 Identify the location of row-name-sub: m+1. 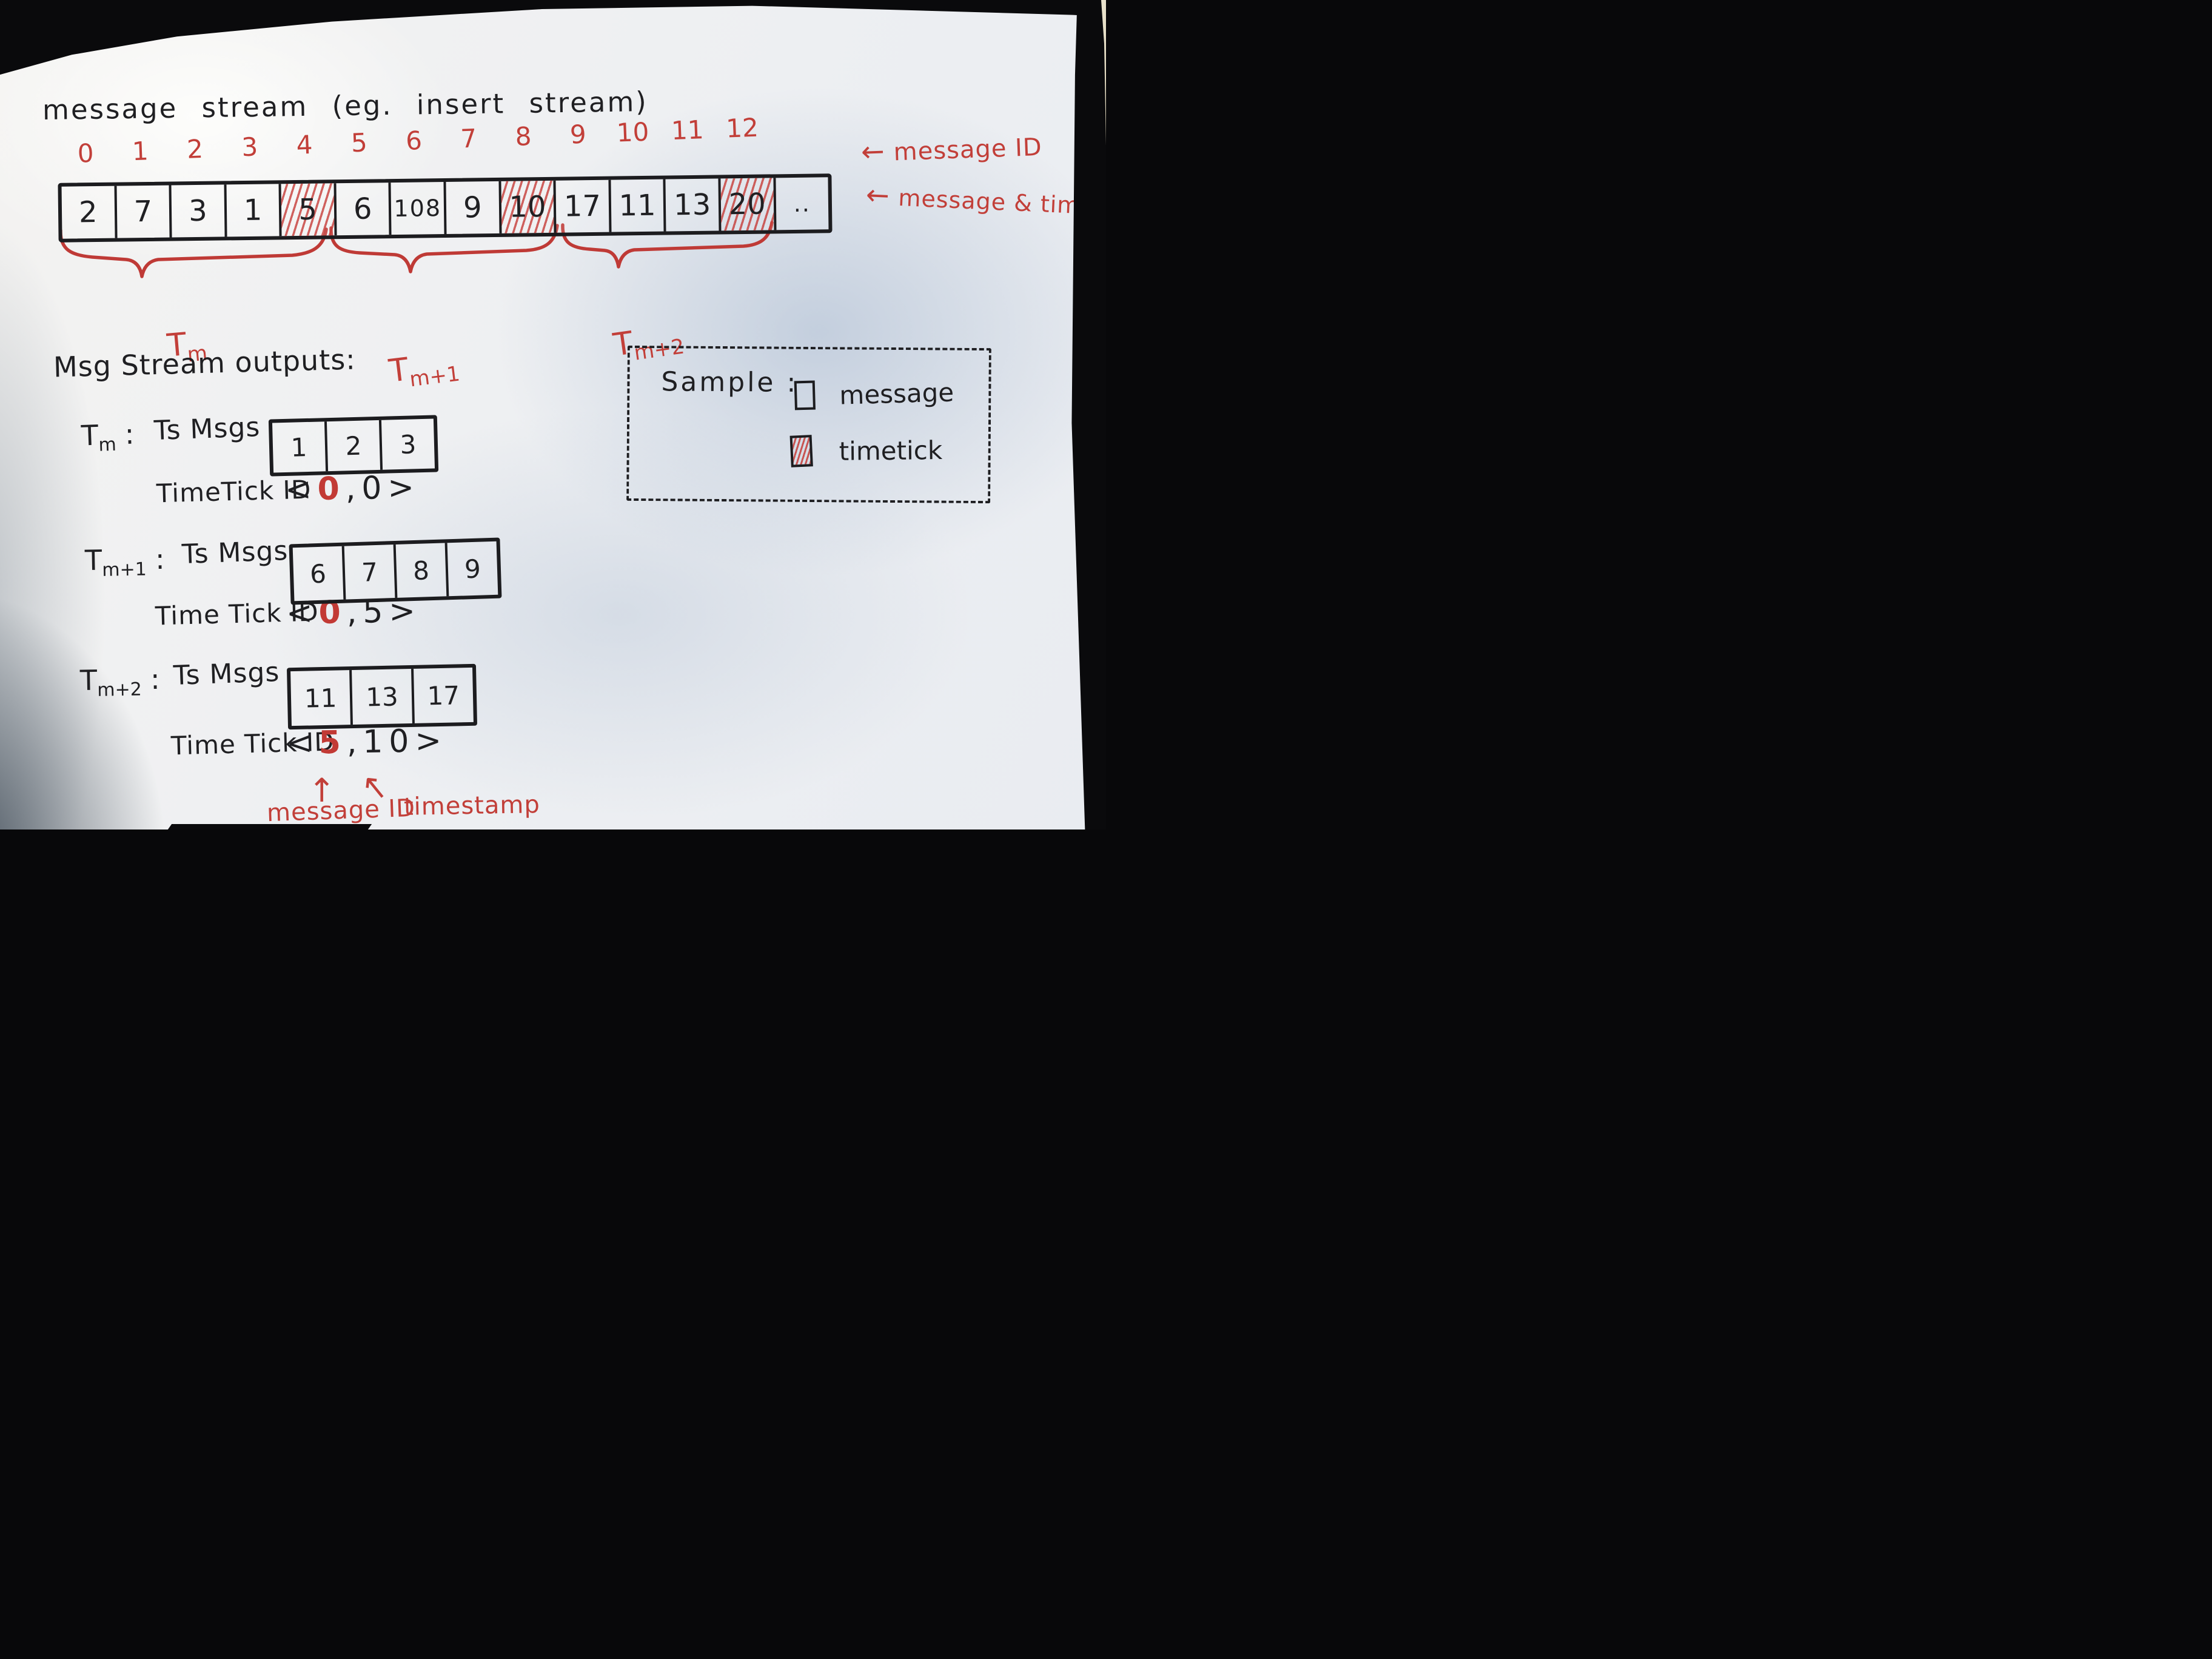
(125, 569).